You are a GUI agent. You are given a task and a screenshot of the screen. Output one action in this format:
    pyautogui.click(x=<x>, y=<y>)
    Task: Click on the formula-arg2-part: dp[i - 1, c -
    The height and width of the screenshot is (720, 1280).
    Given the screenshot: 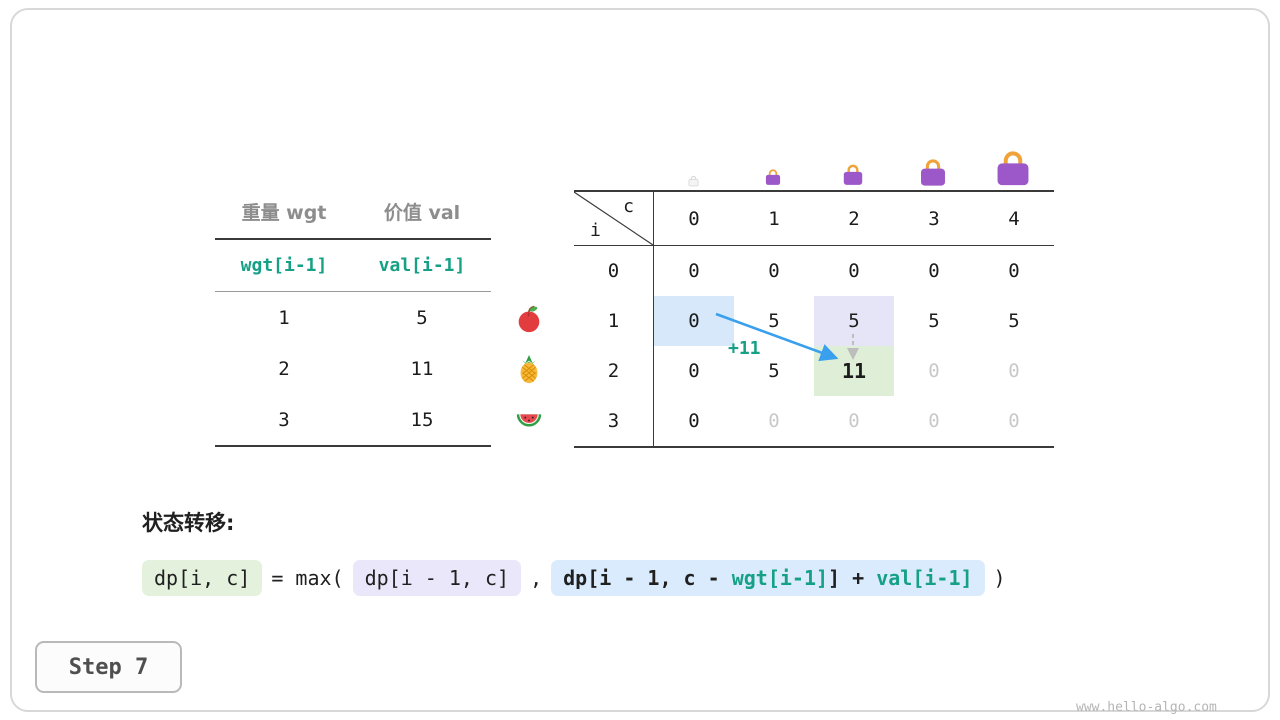 What is the action you would take?
    pyautogui.click(x=647, y=578)
    